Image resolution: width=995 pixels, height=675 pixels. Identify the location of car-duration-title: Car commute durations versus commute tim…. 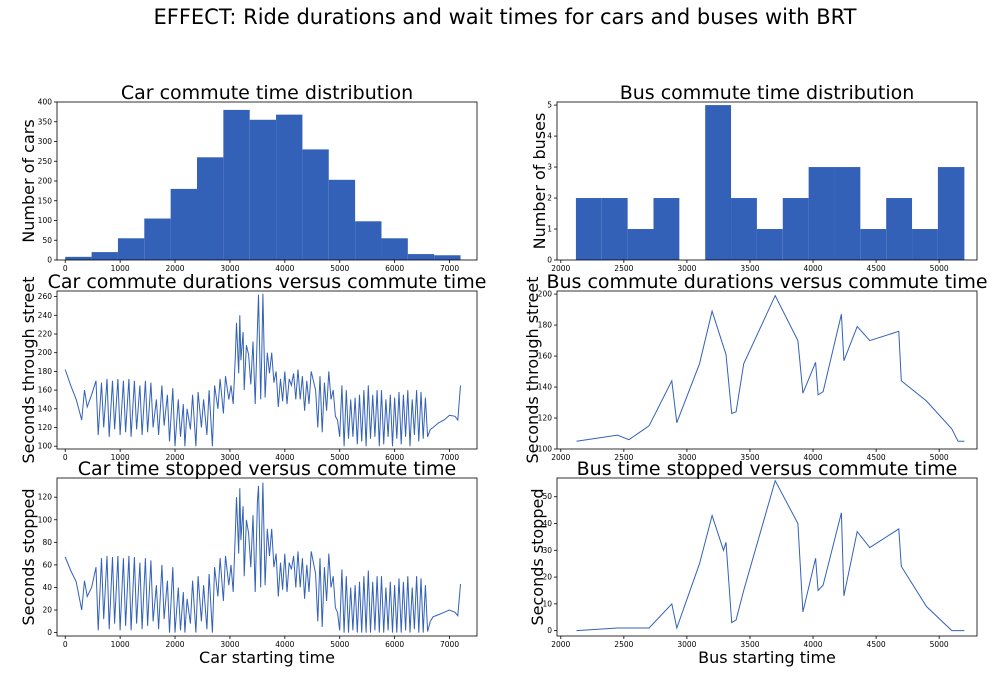
(267, 282).